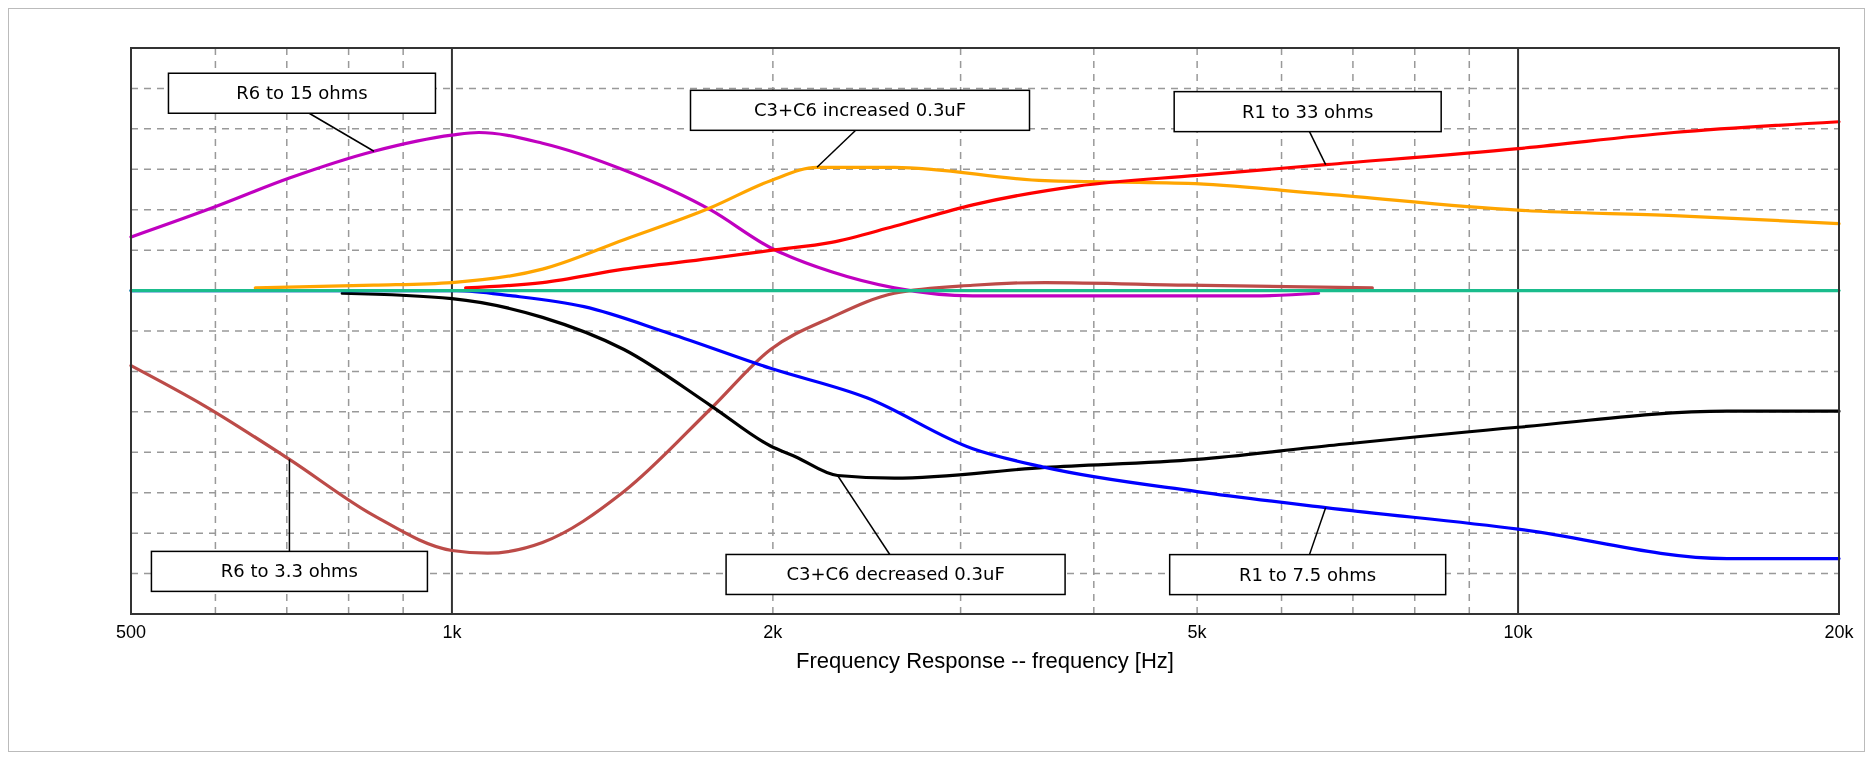  Describe the element at coordinates (985, 660) in the screenshot. I see `x-axis-title: Frequency Response -- frequency [Hz]` at that location.